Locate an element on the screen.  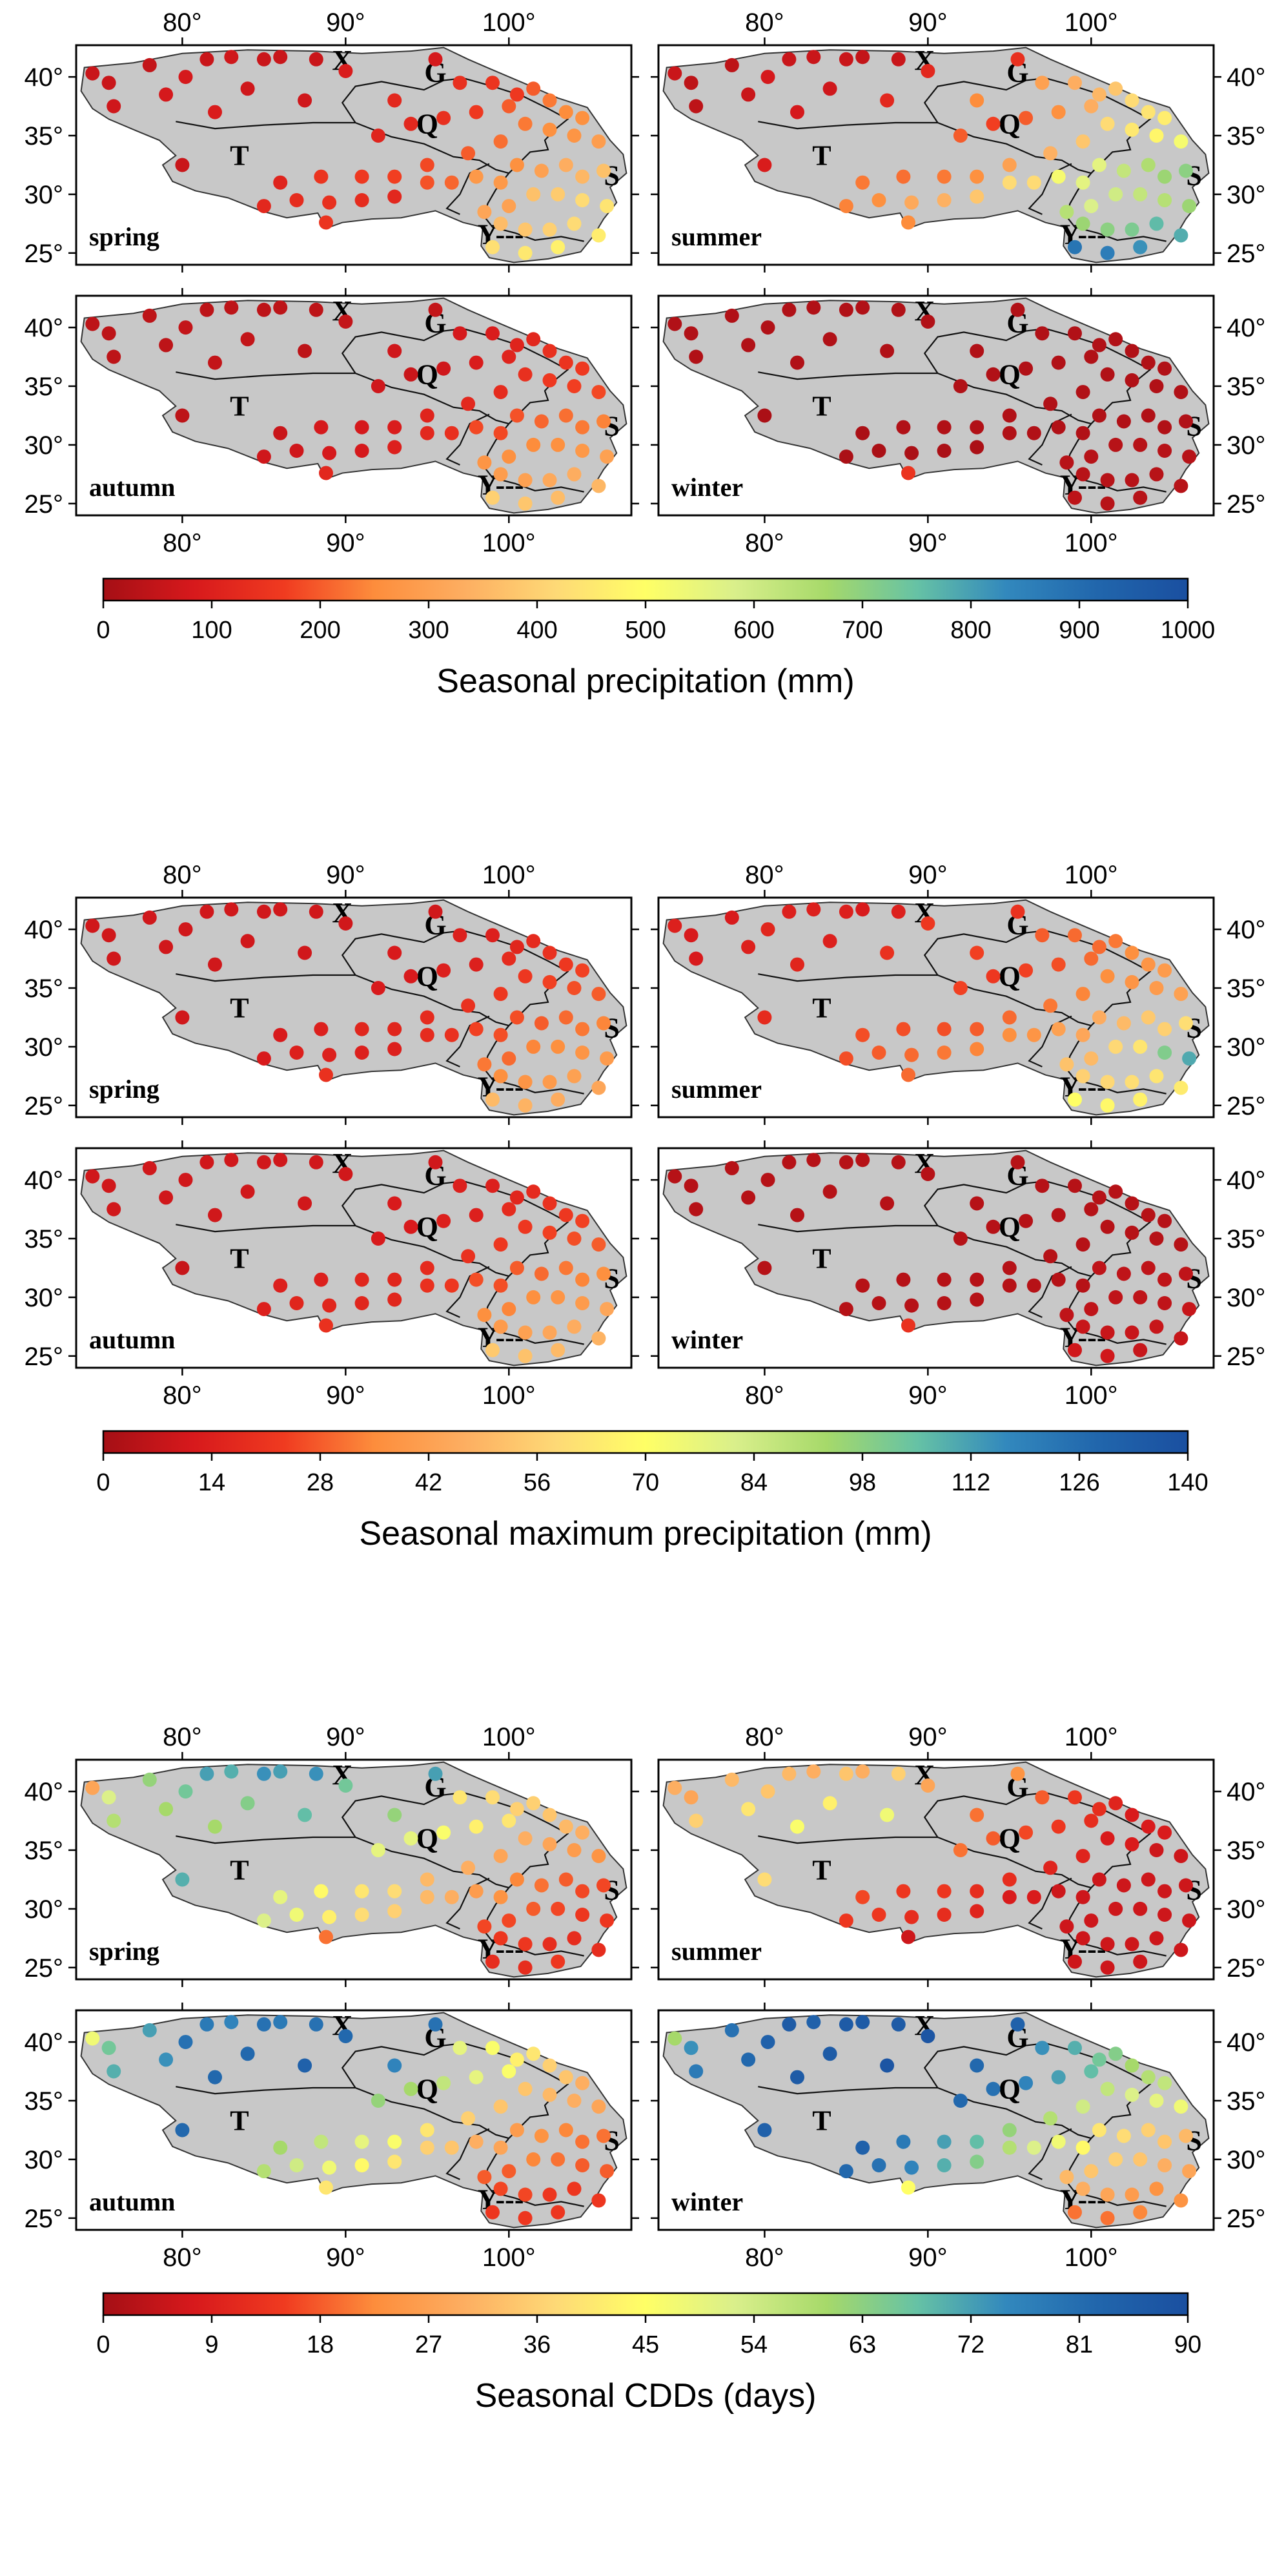
colorbar-tick-label: 45 is located at coordinates (646, 2344).